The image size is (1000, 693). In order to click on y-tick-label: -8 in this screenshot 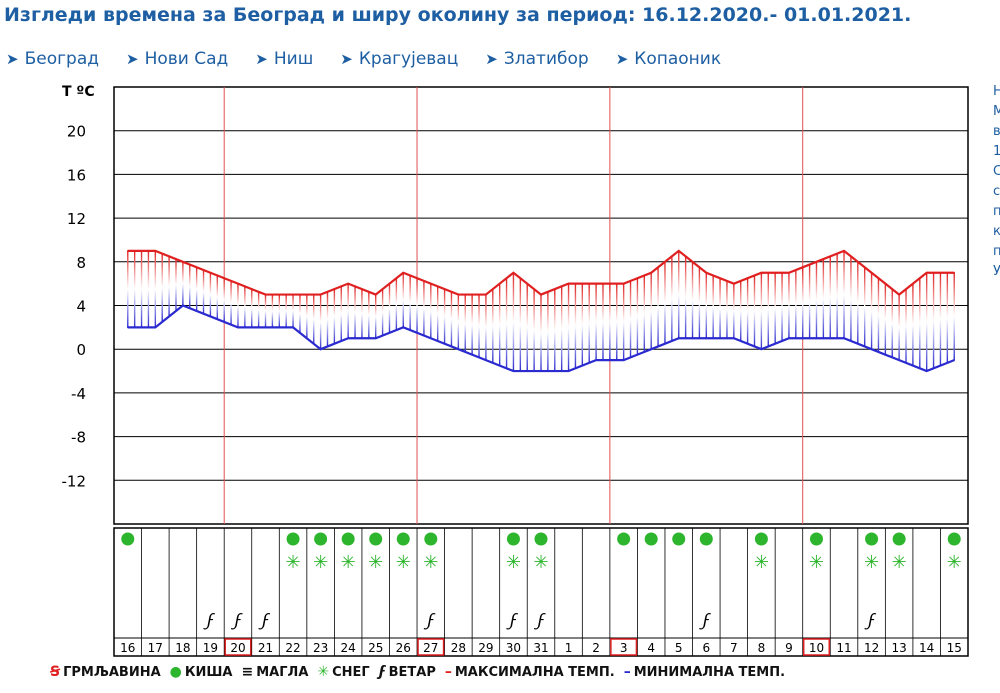, I will do `click(78, 438)`.